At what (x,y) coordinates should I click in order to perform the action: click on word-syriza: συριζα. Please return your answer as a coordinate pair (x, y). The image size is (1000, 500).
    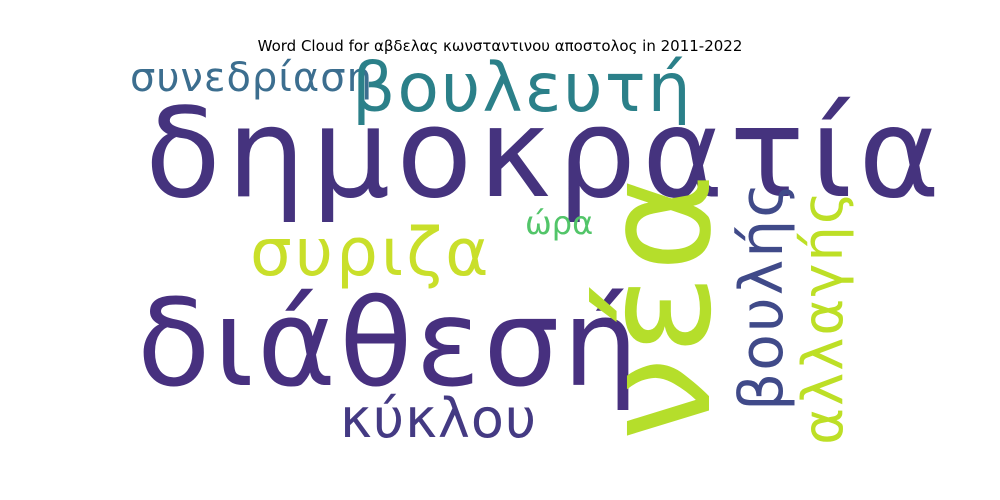
    Looking at the image, I should click on (371, 252).